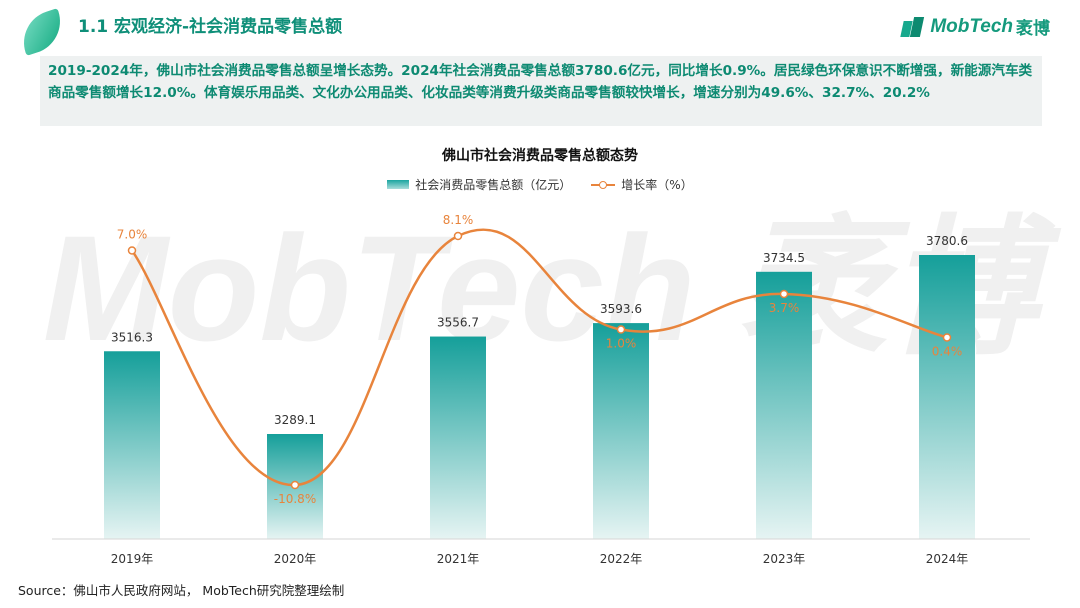 The image size is (1080, 608). What do you see at coordinates (603, 185) in the screenshot?
I see `legend-line-swatch` at bounding box center [603, 185].